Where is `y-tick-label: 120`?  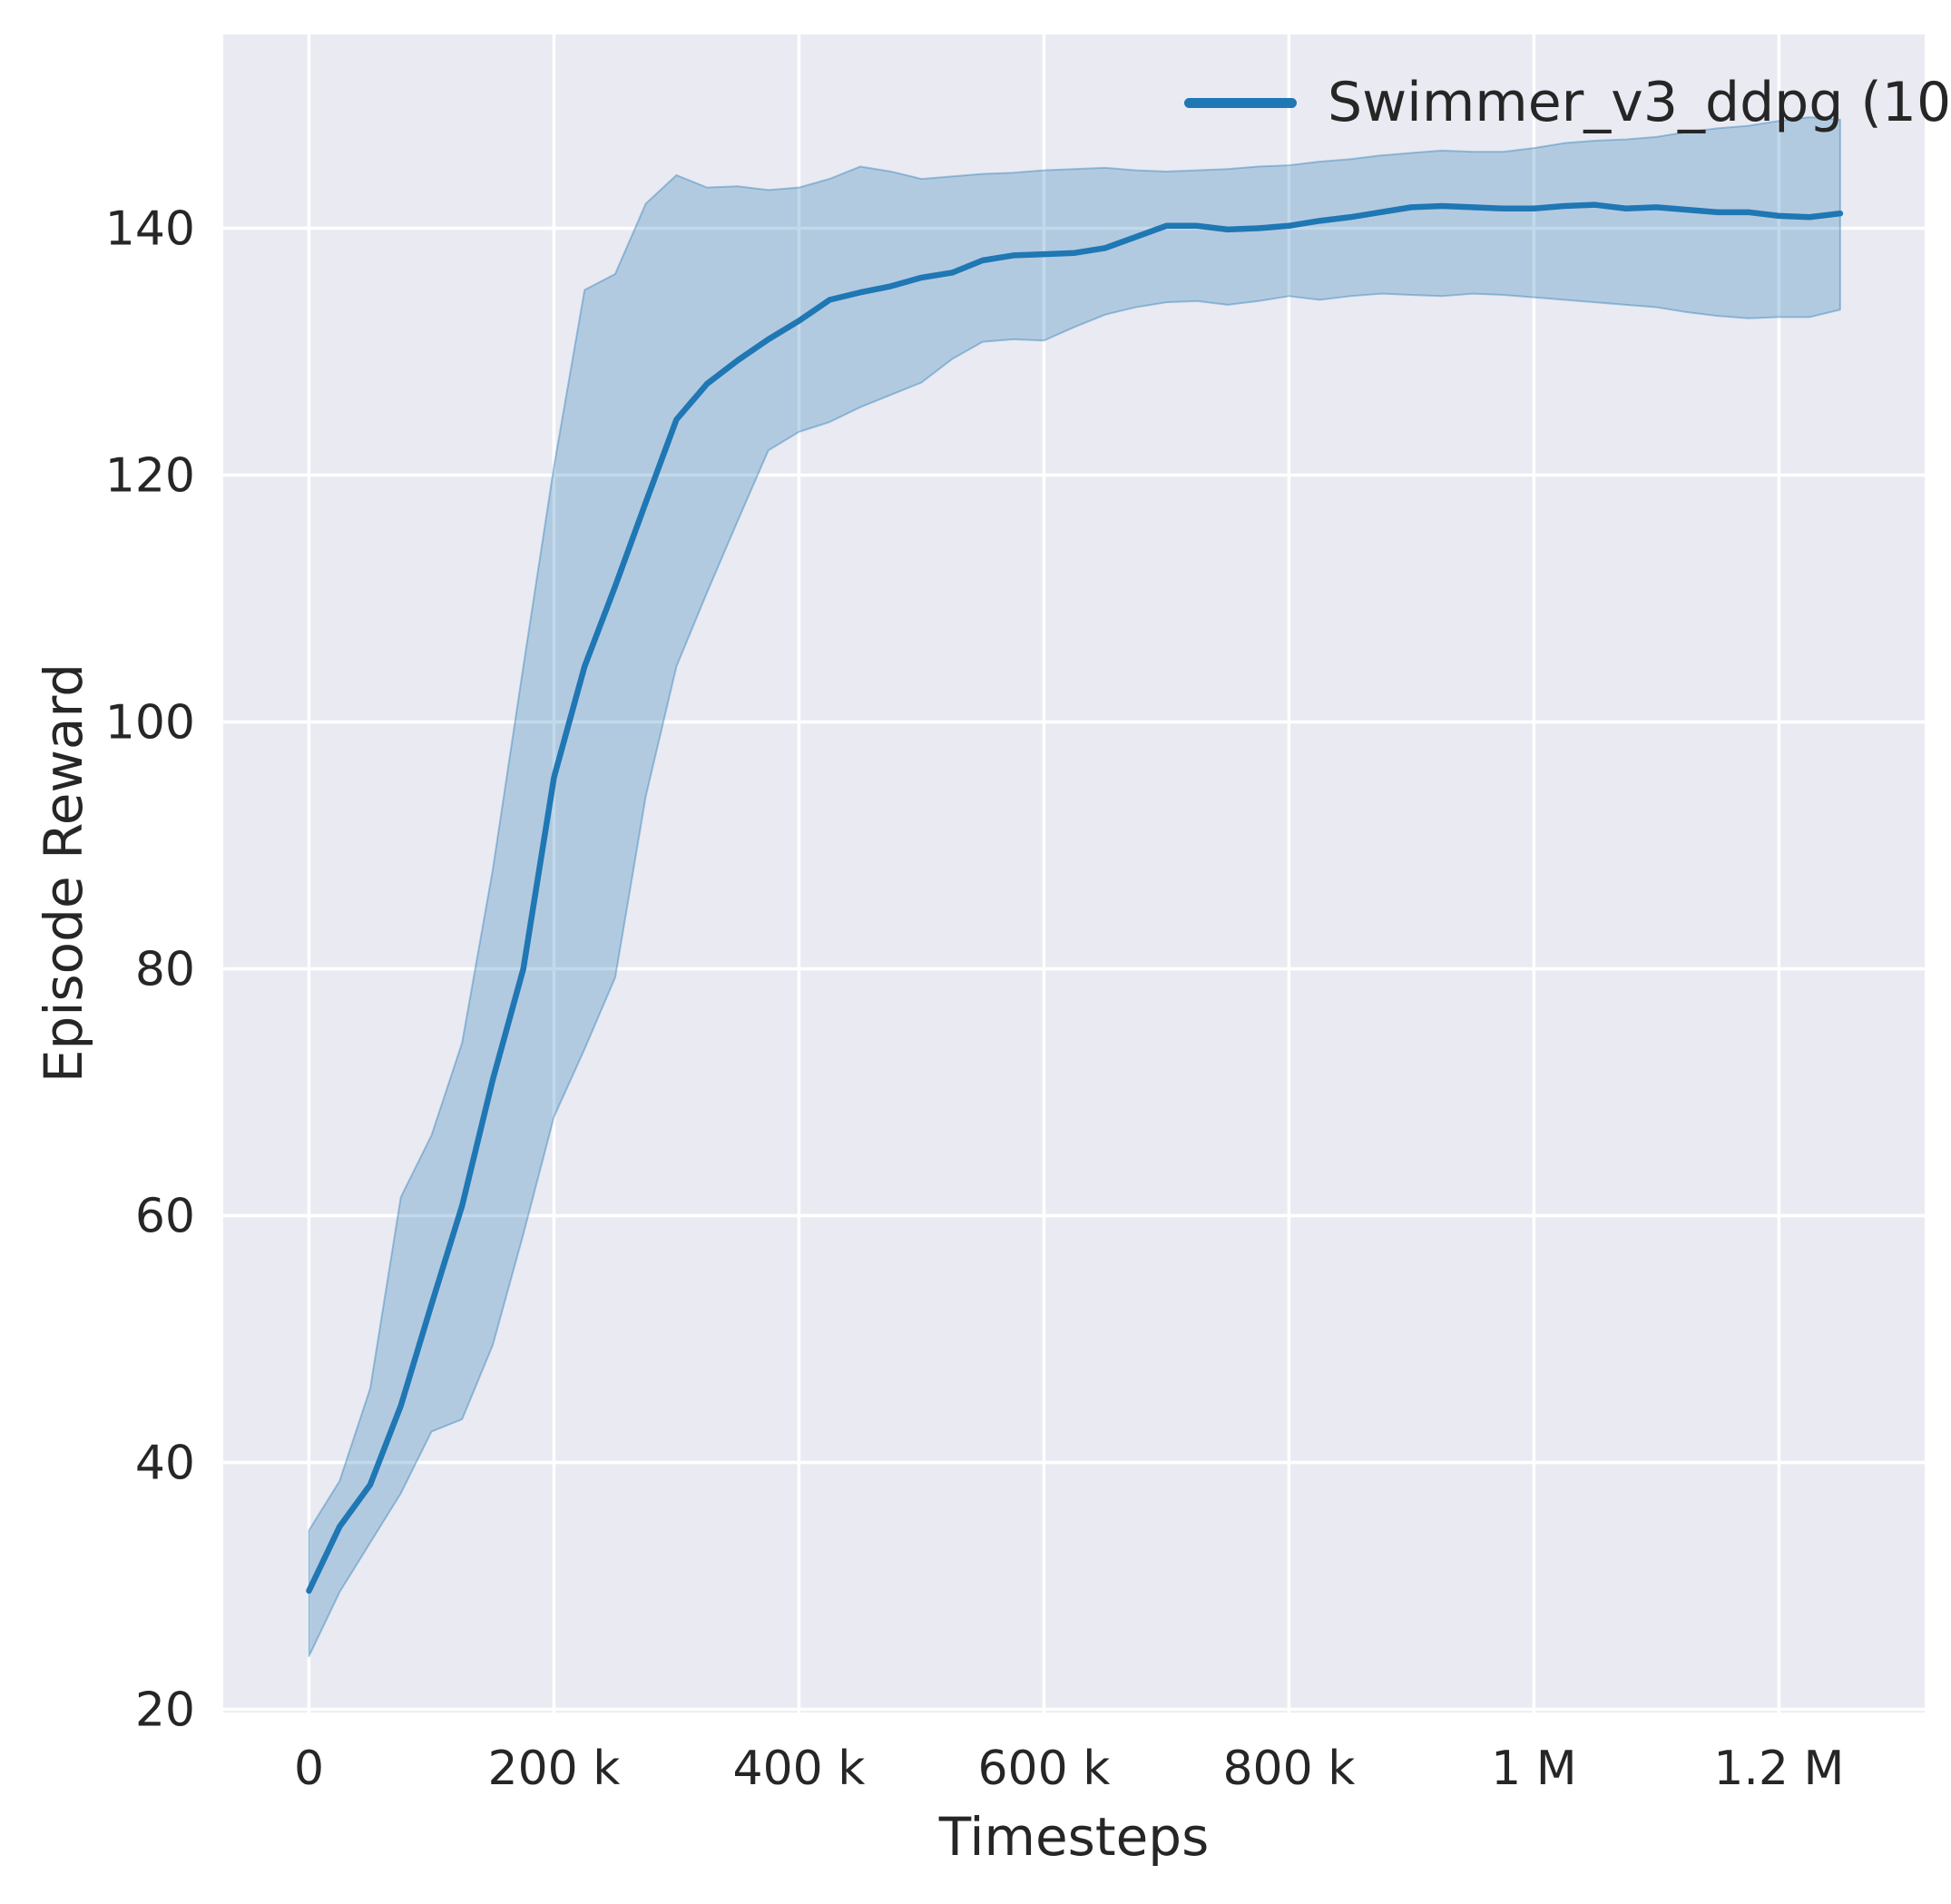 y-tick-label: 120 is located at coordinates (150, 476).